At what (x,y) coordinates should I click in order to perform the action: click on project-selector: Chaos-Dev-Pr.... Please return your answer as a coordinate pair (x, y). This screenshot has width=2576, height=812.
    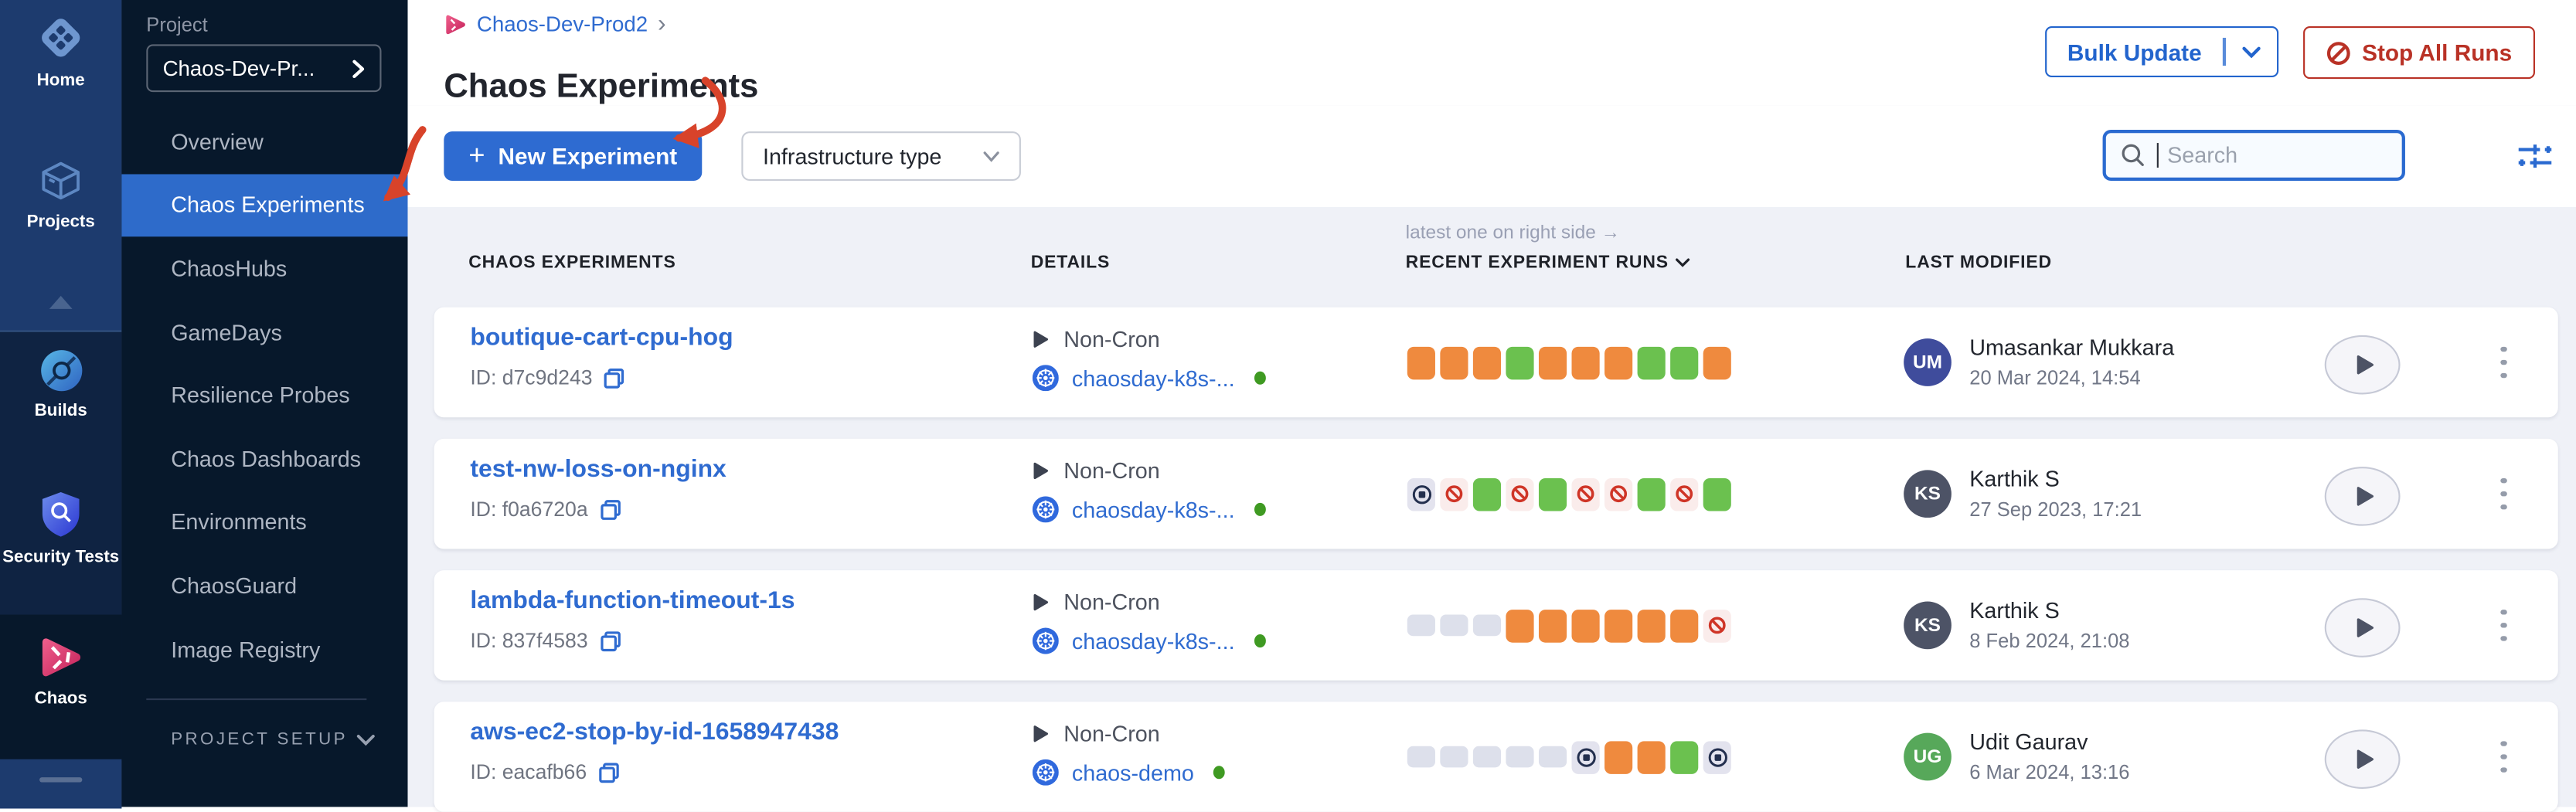
    Looking at the image, I should click on (264, 69).